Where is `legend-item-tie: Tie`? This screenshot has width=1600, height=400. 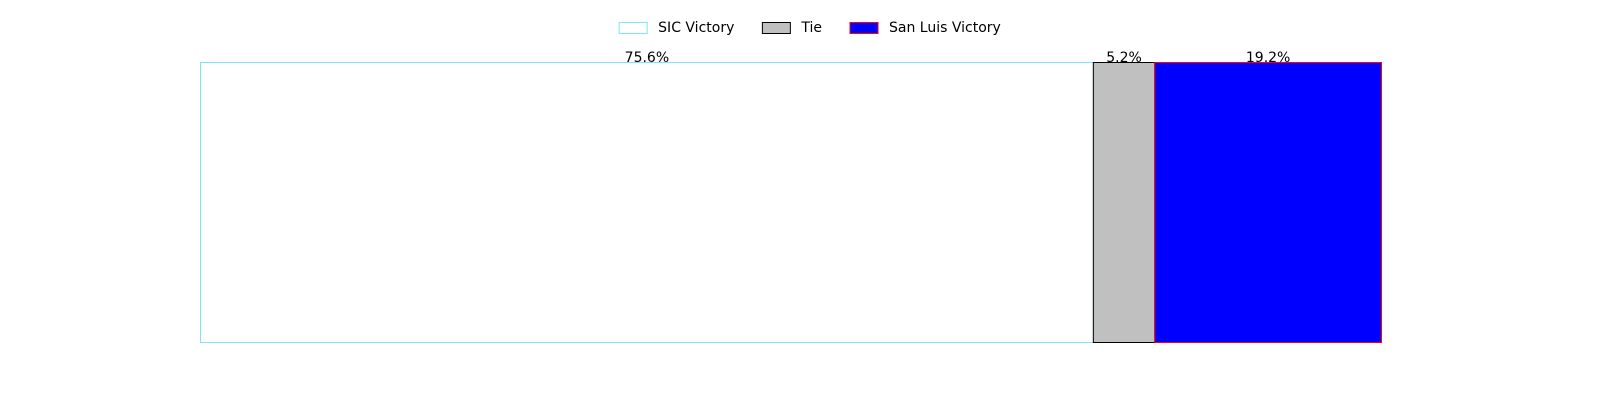 legend-item-tie: Tie is located at coordinates (791, 28).